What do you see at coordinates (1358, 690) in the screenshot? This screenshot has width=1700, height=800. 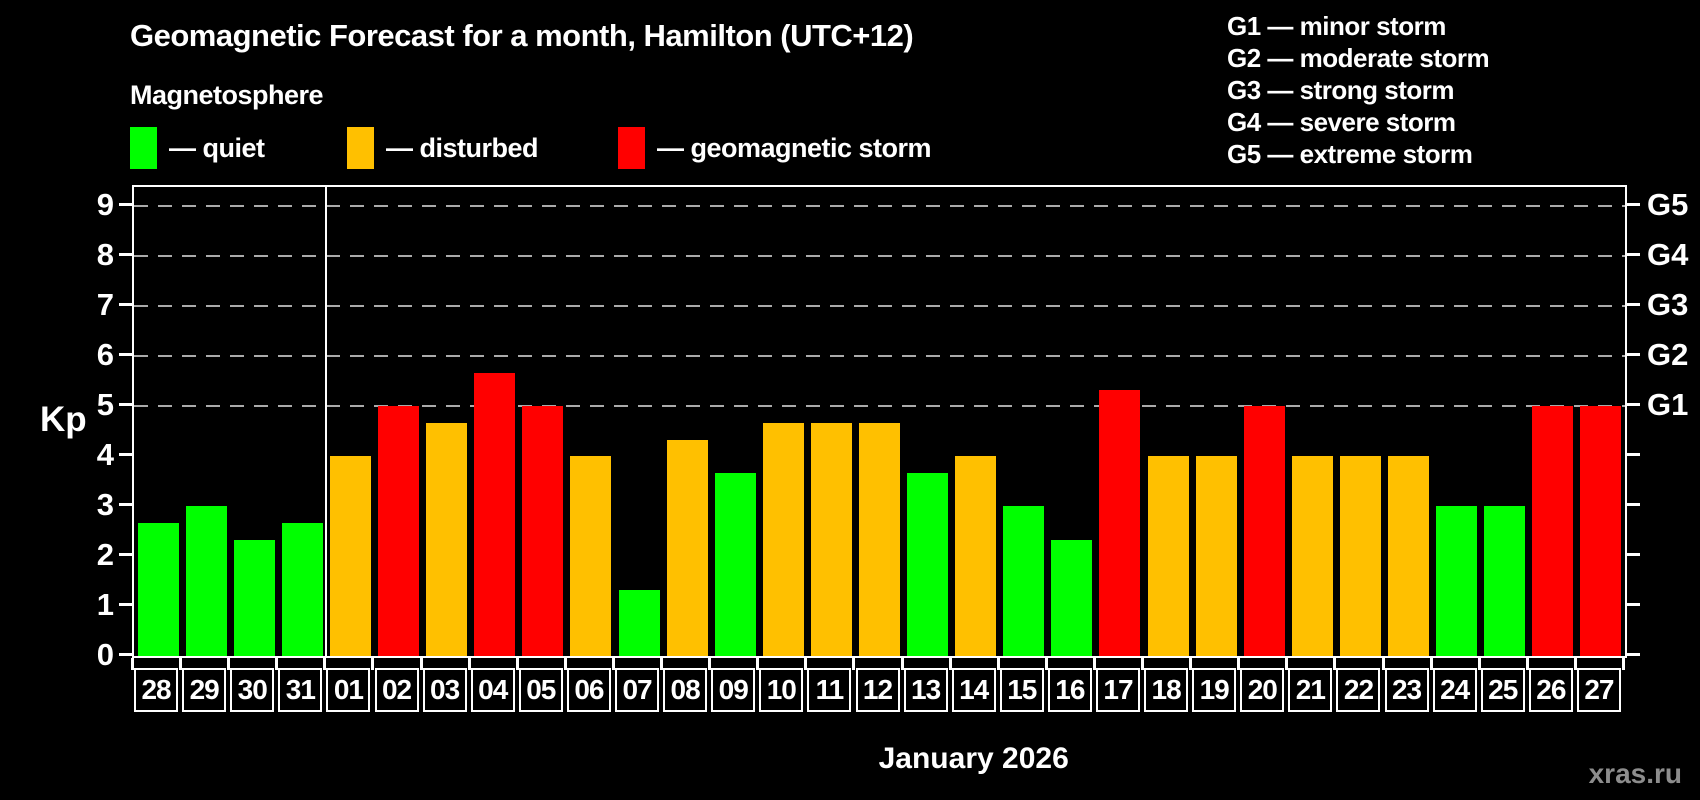 I see `day-label-22: 22` at bounding box center [1358, 690].